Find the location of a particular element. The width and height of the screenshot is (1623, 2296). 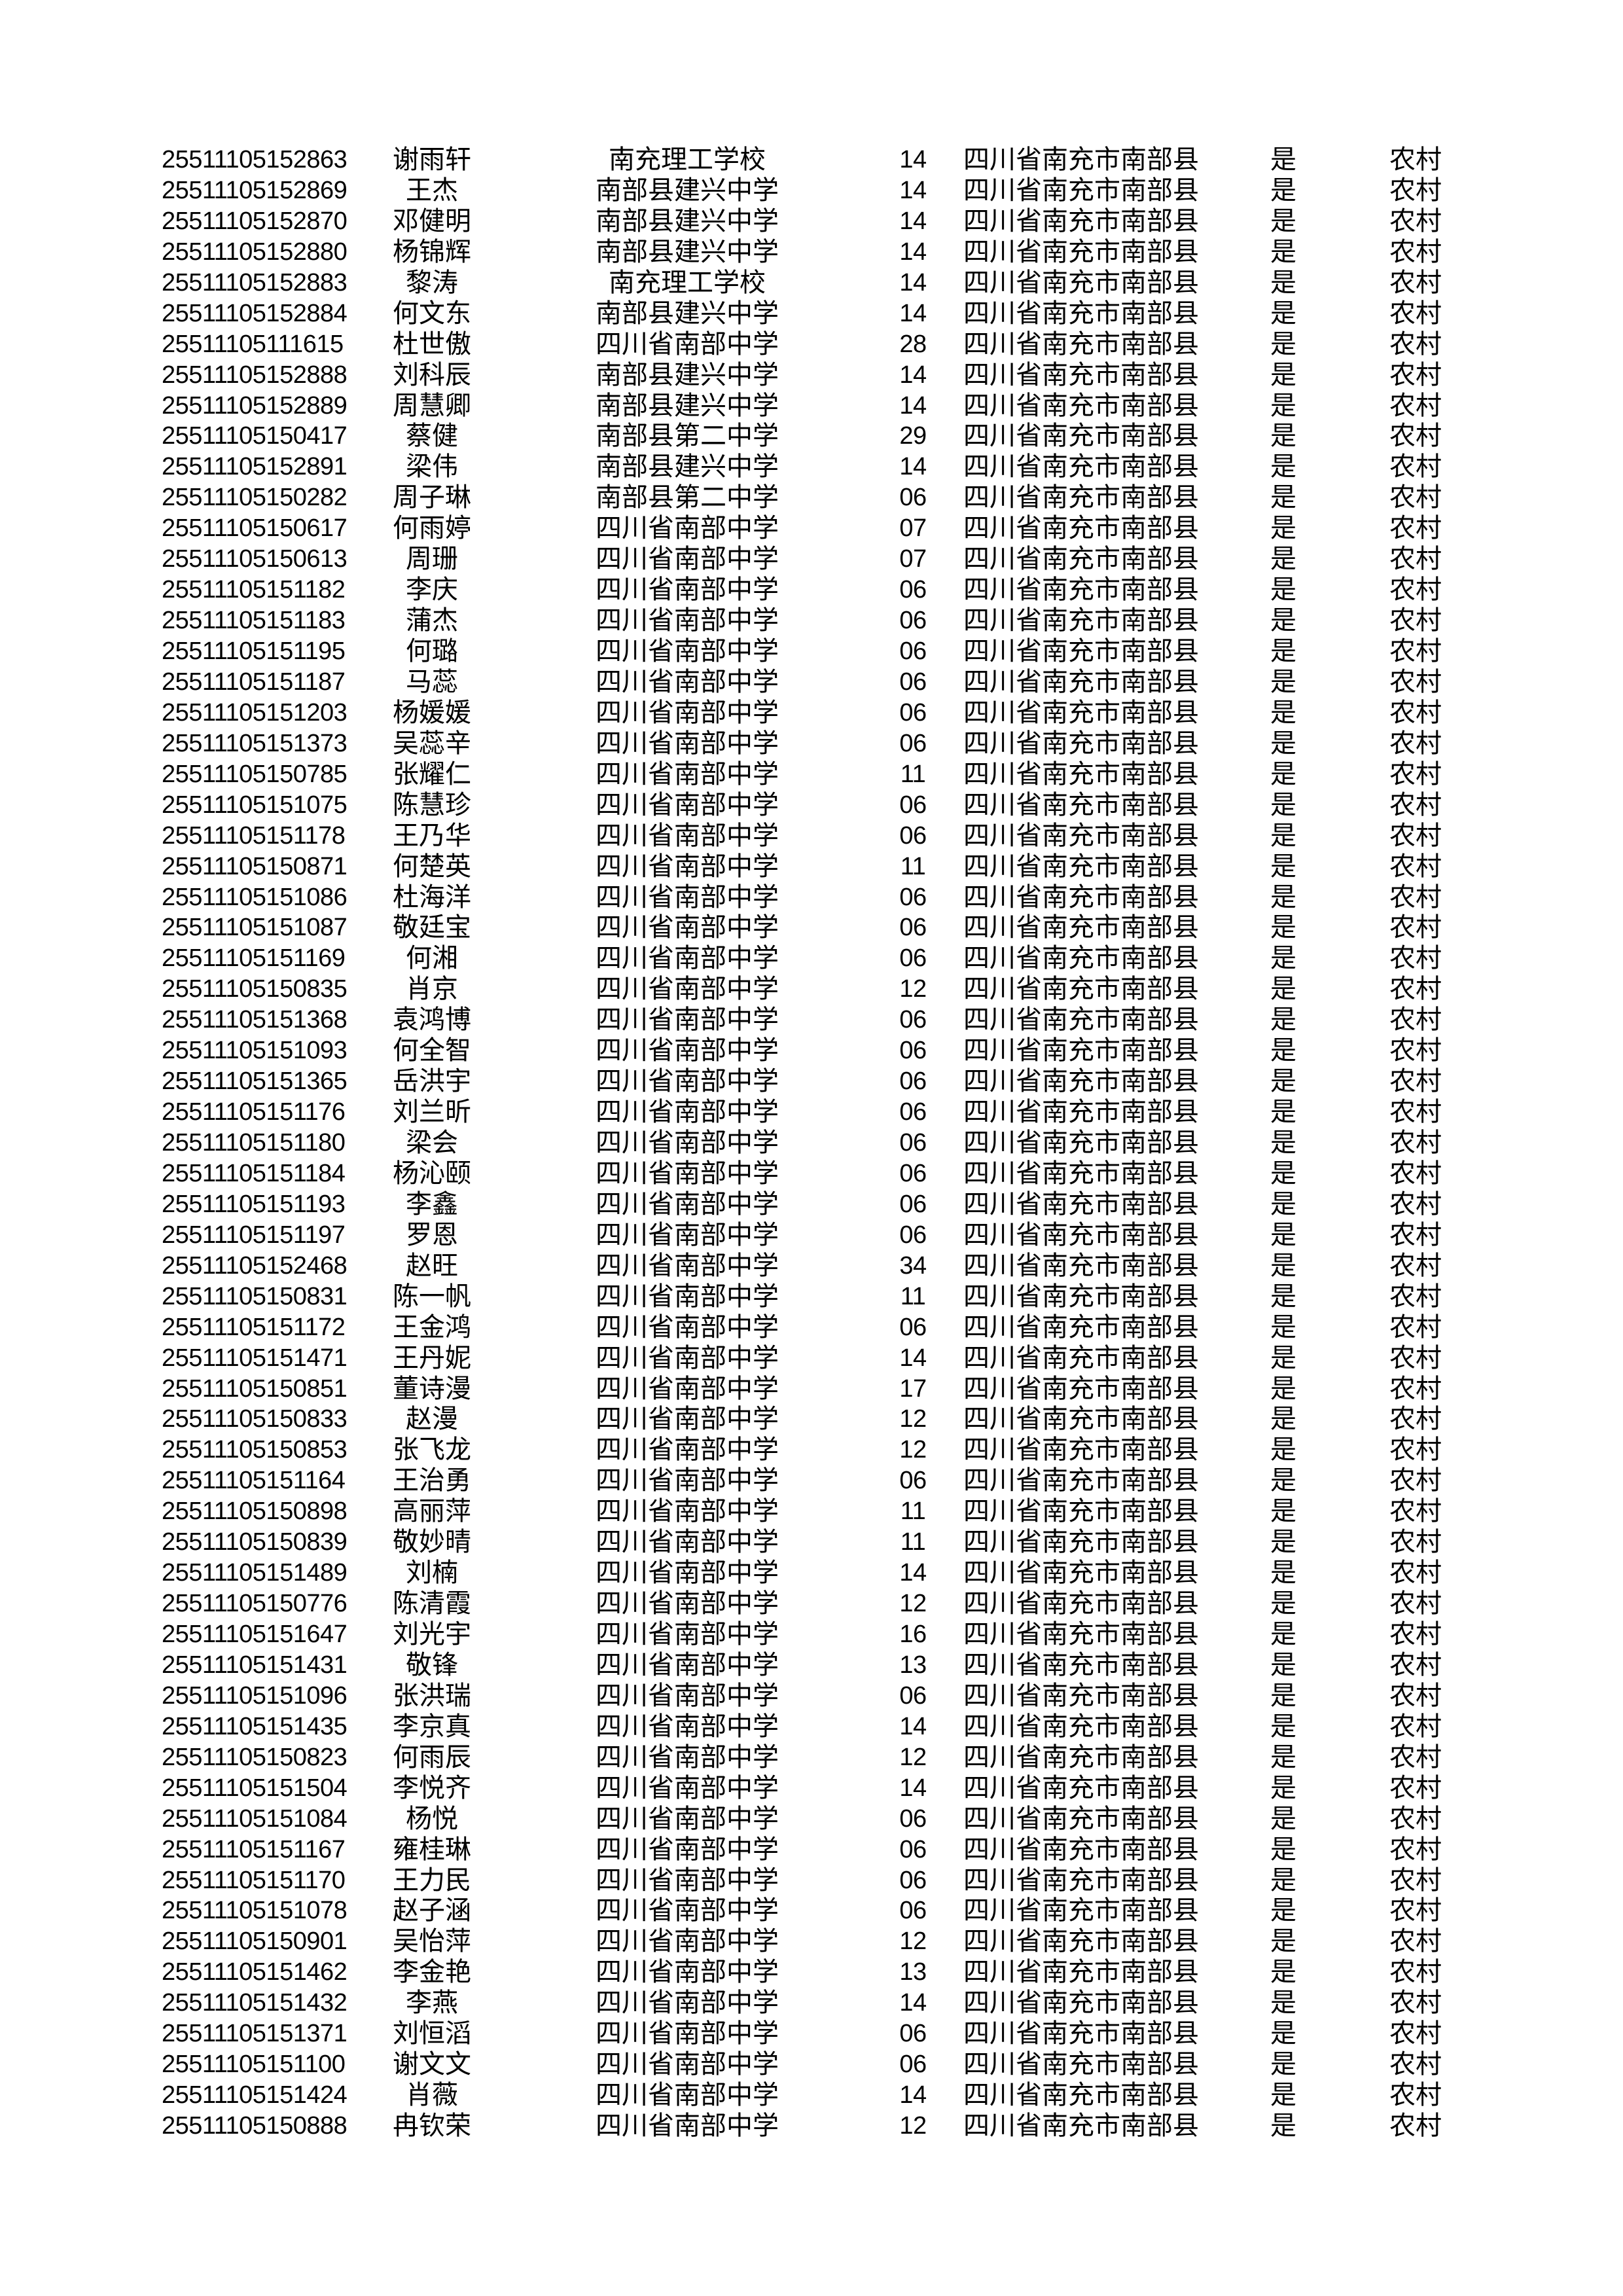

cell-class-code: 13 is located at coordinates (913, 1972).